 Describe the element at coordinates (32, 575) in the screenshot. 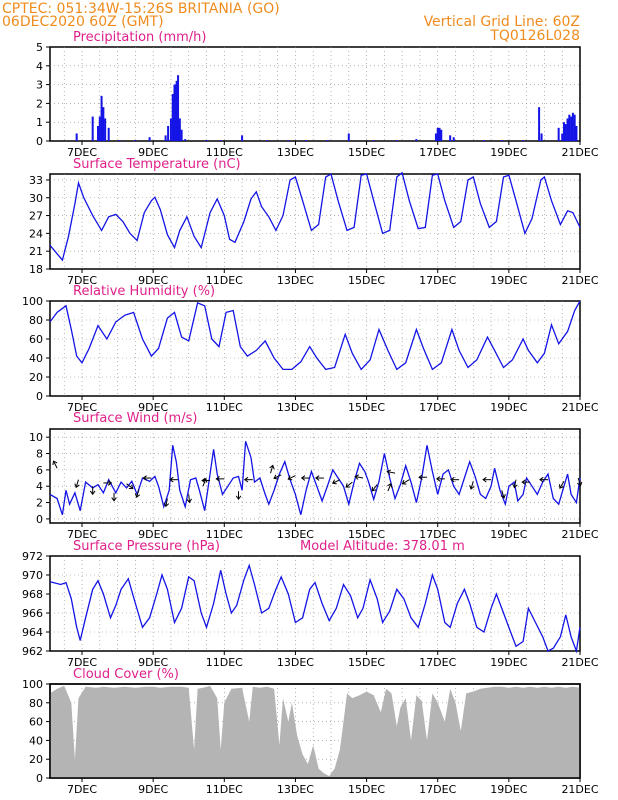

I see `y-tick-label: 970` at that location.